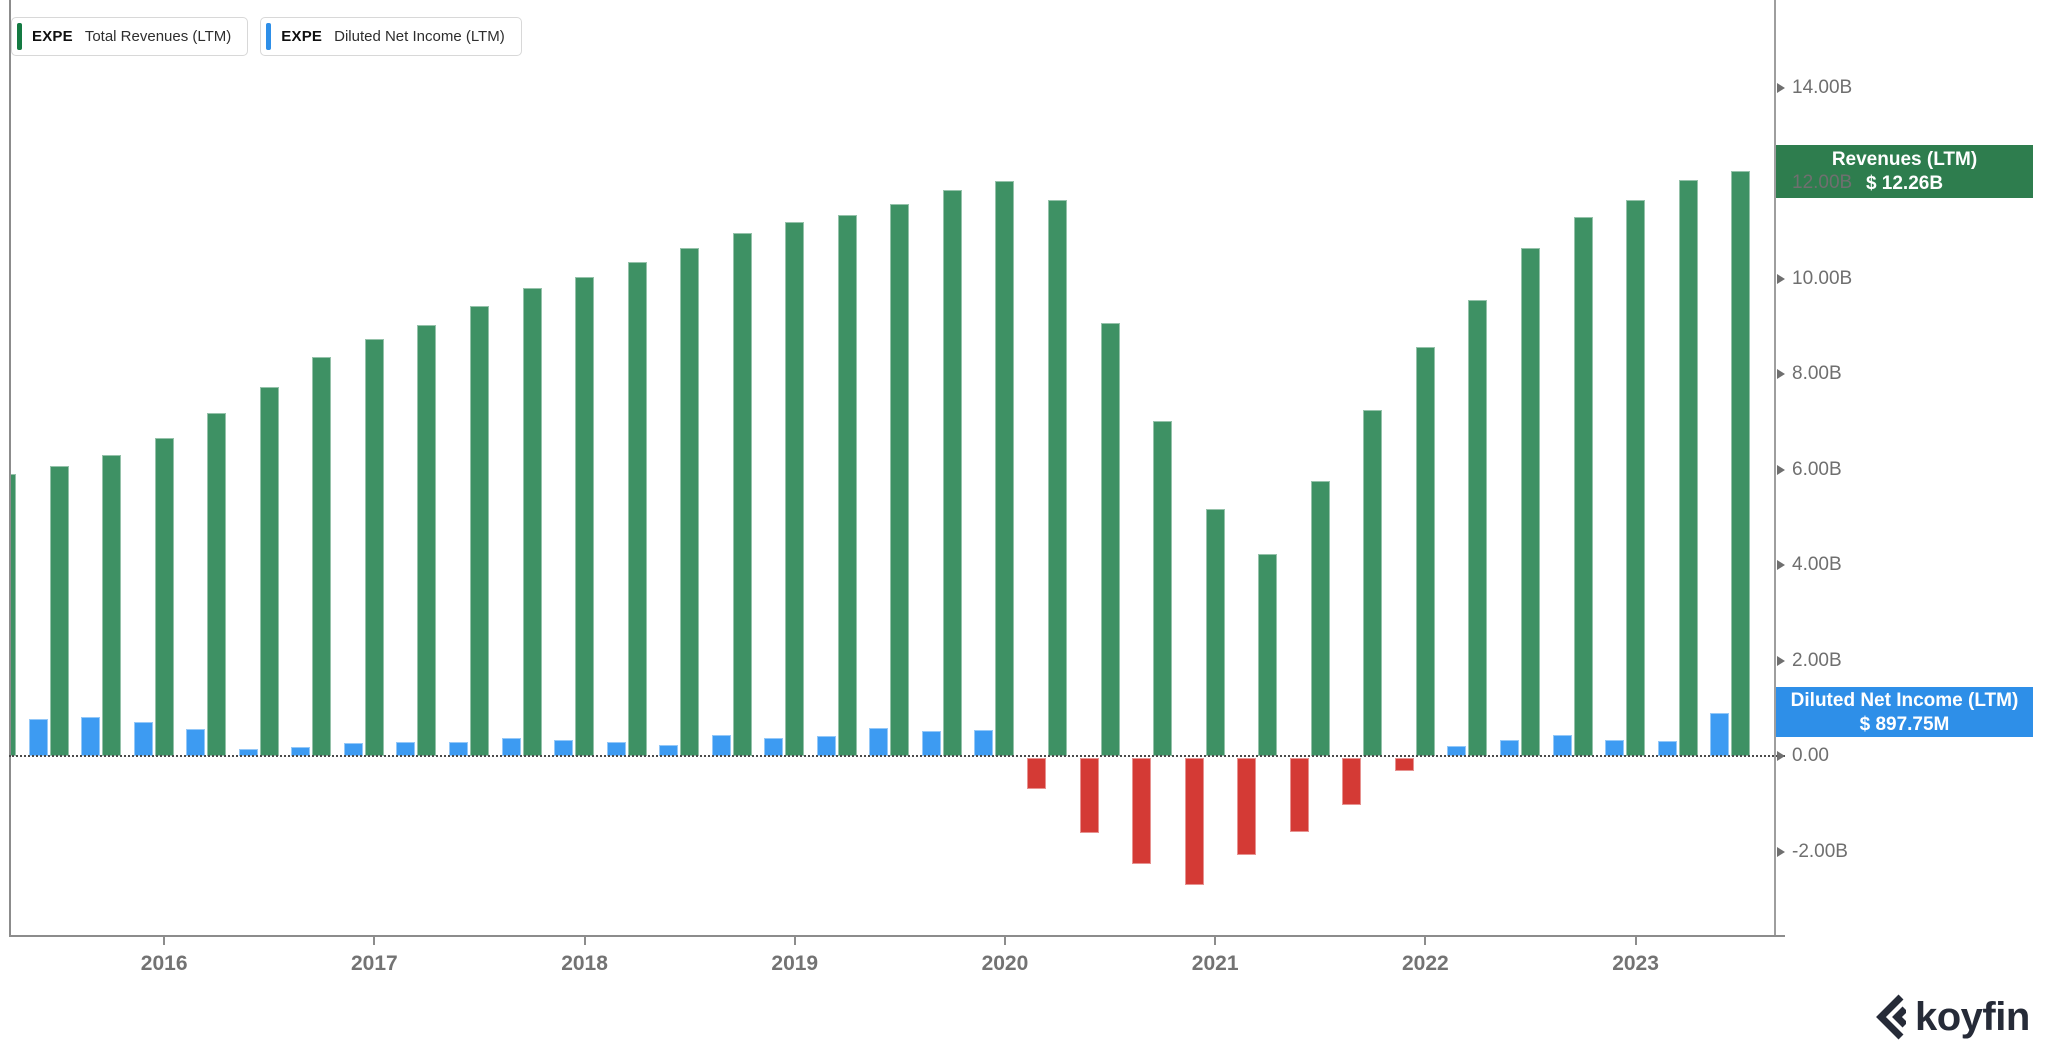  Describe the element at coordinates (1822, 87) in the screenshot. I see `y-axis-label: 14.00B` at that location.